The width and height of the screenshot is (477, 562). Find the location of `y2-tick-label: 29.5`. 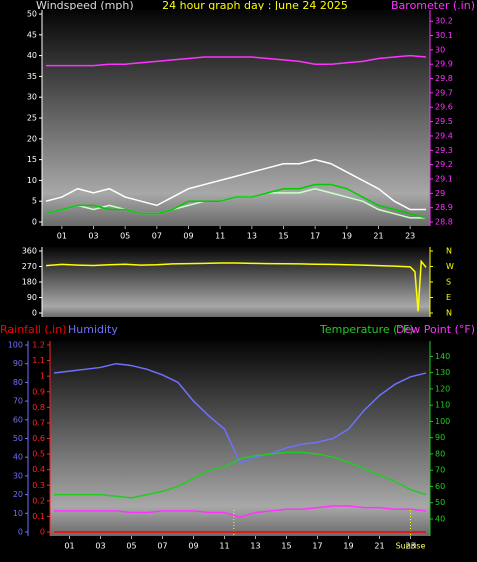

y2-tick-label: 29.5 is located at coordinates (444, 121).